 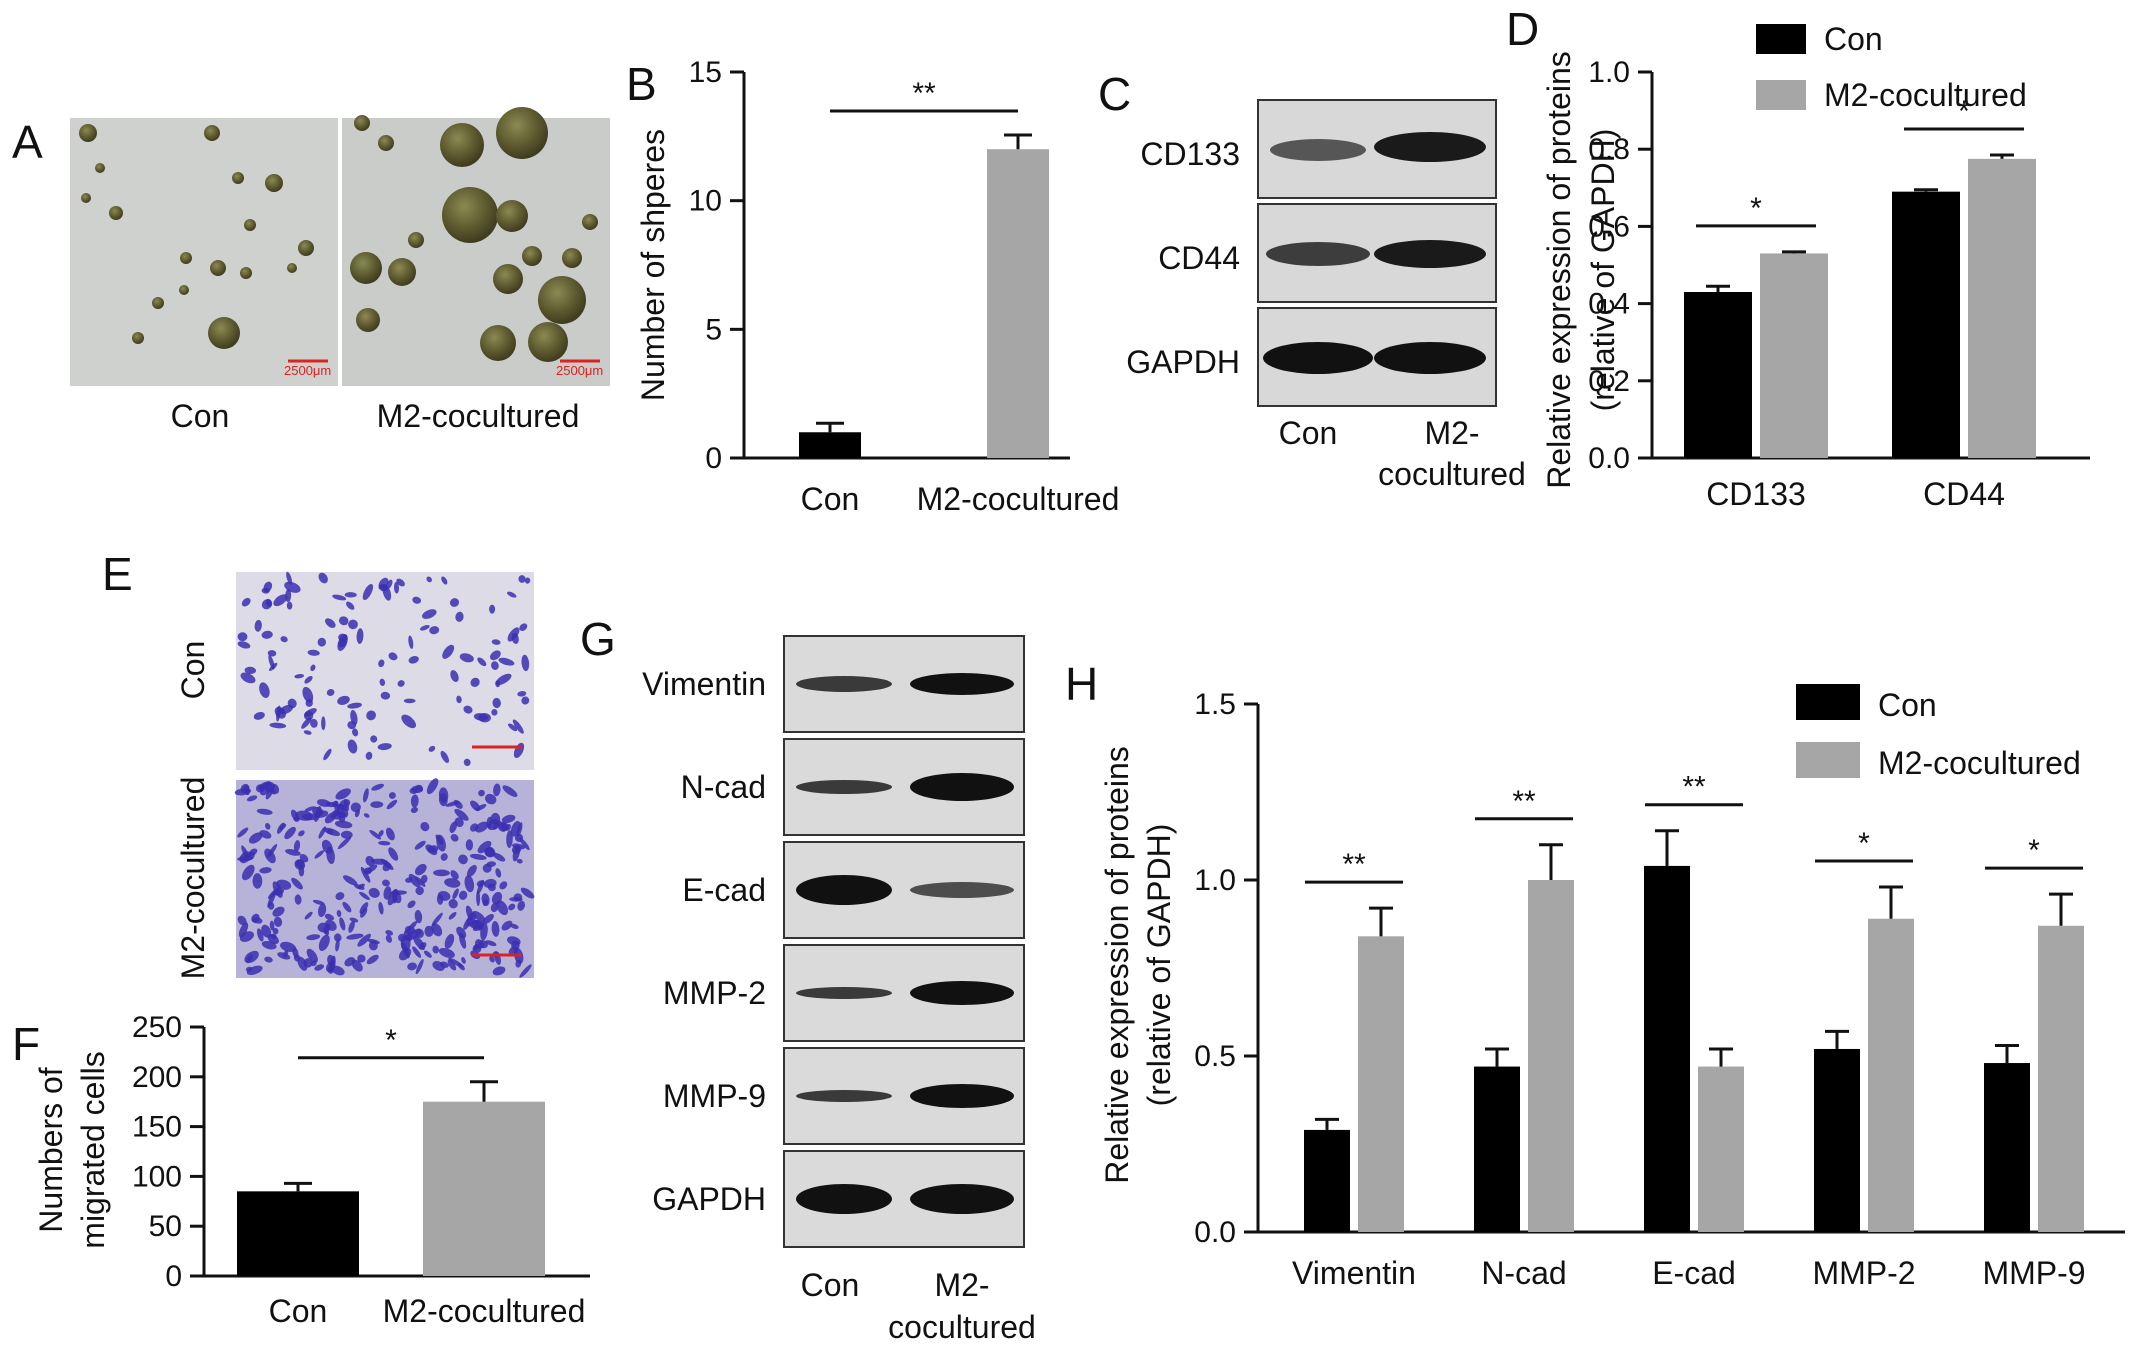 What do you see at coordinates (1199, 258) in the screenshot?
I see `blot-label-cd44: CD44` at bounding box center [1199, 258].